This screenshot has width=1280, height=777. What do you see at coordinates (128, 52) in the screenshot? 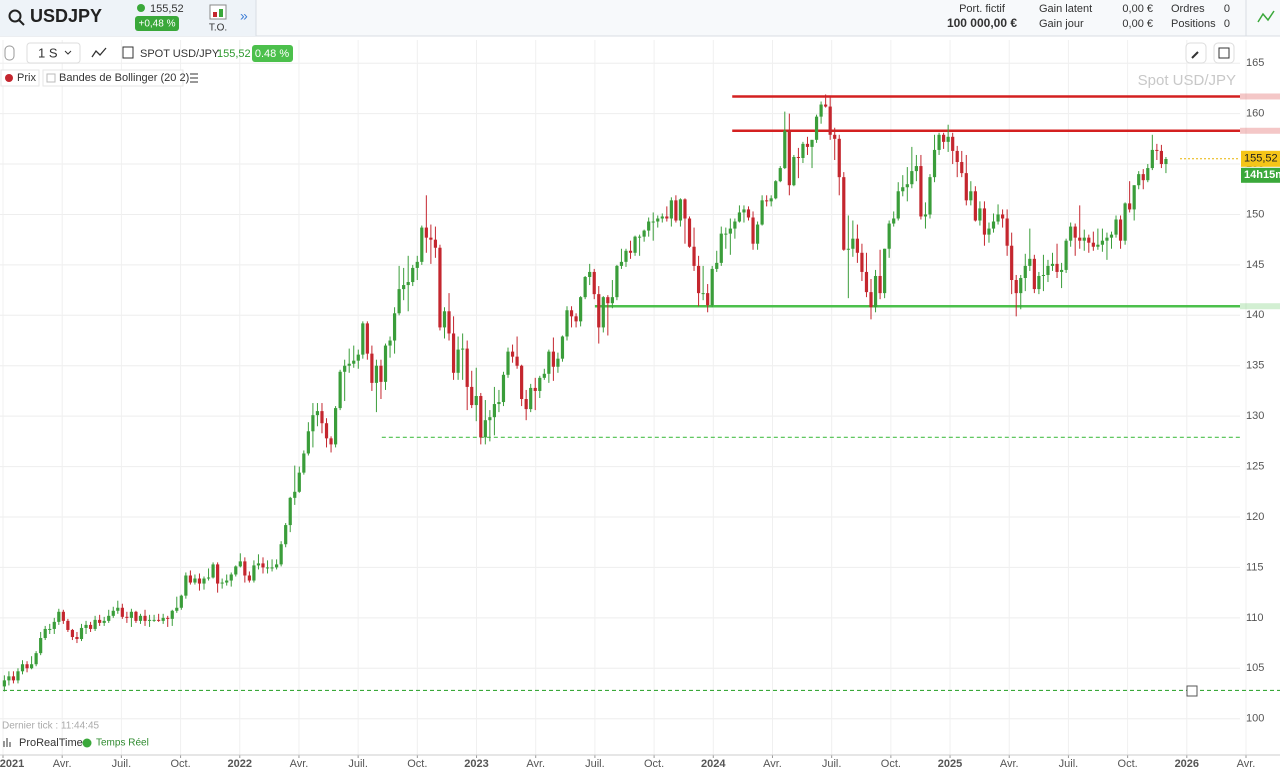
I see `info-icon` at bounding box center [128, 52].